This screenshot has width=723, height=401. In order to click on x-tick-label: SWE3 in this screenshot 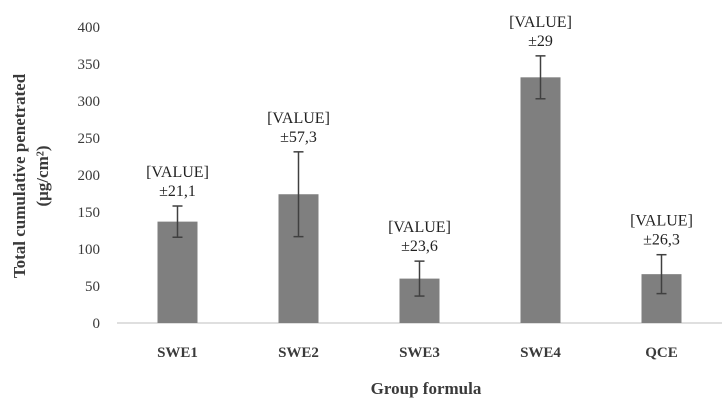, I will do `click(419, 353)`.